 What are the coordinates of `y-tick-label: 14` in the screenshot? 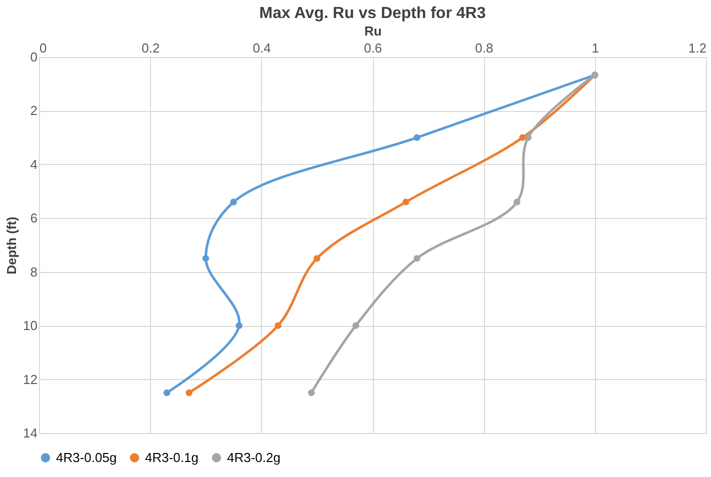 It's located at (30, 433).